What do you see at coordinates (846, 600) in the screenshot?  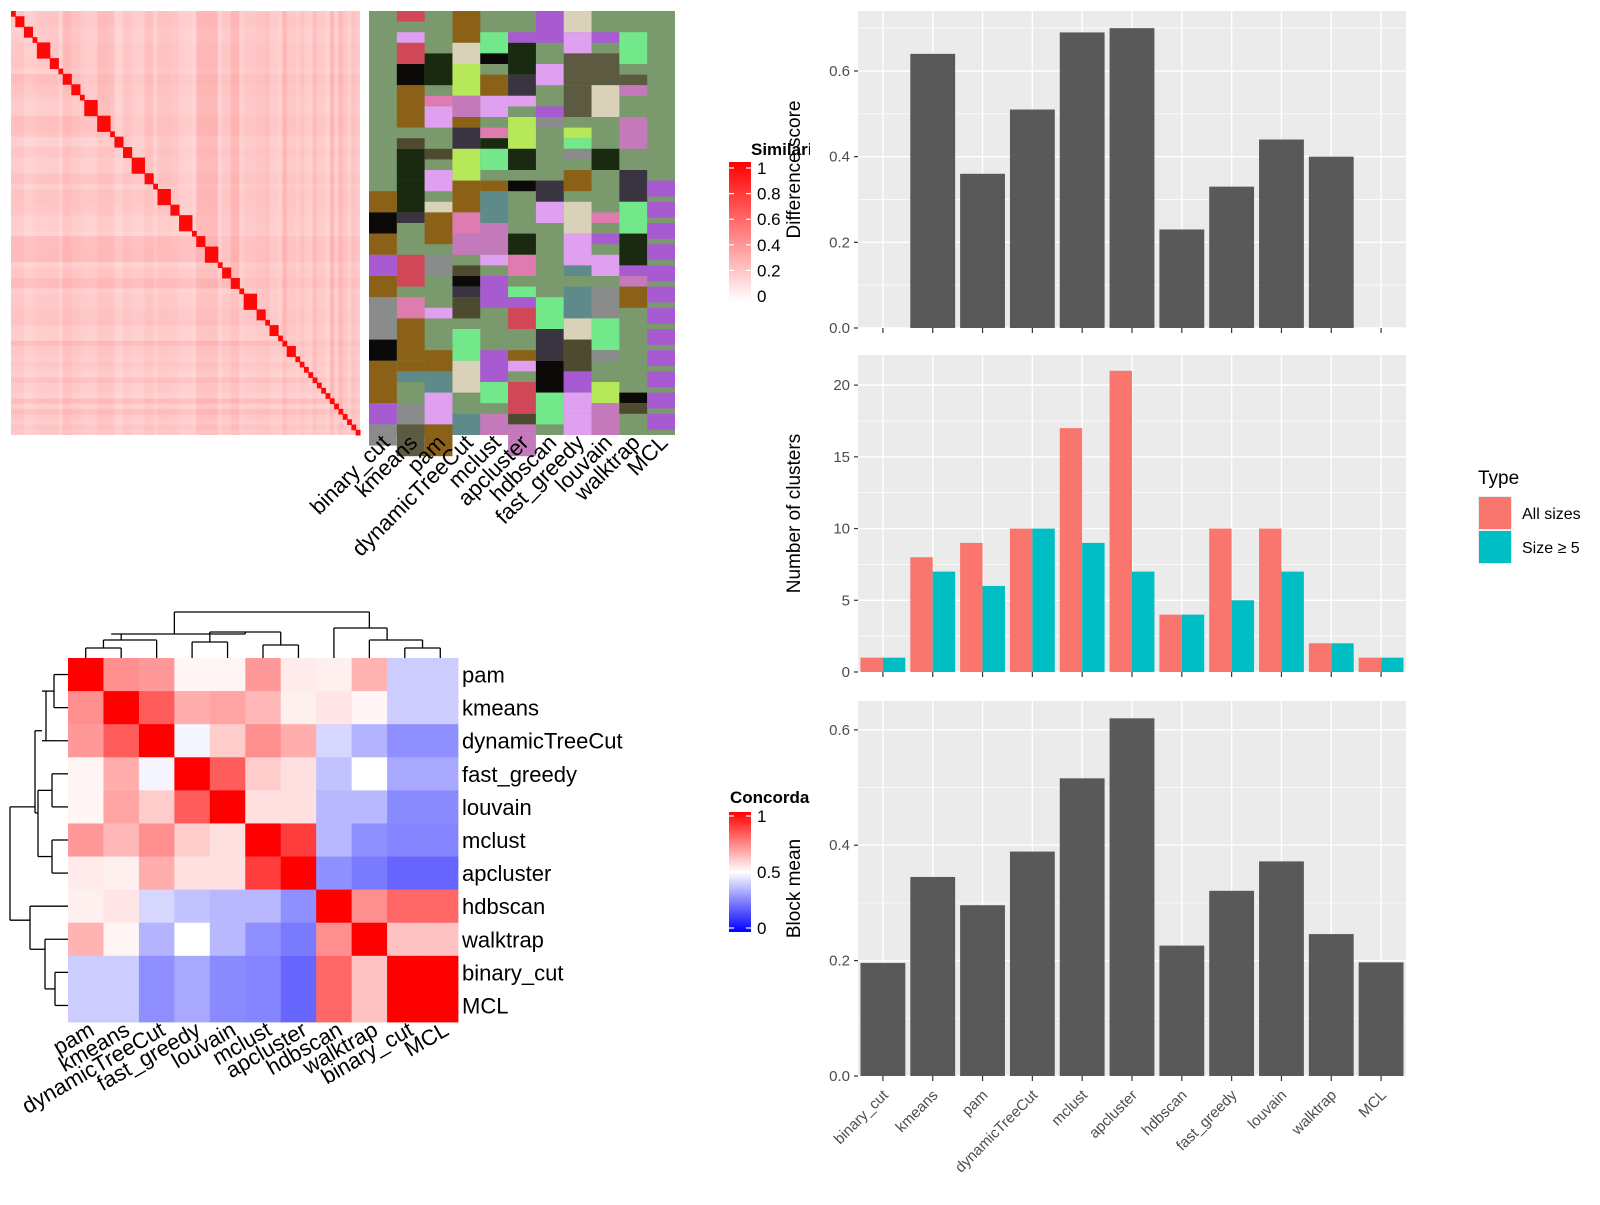 I see `y-tick-label: 5` at bounding box center [846, 600].